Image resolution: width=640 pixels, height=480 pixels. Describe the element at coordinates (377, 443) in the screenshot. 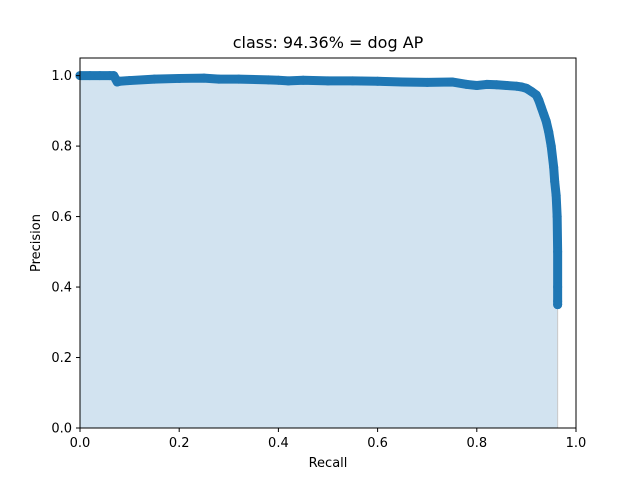

I see `x-tick-label: 0.6` at that location.